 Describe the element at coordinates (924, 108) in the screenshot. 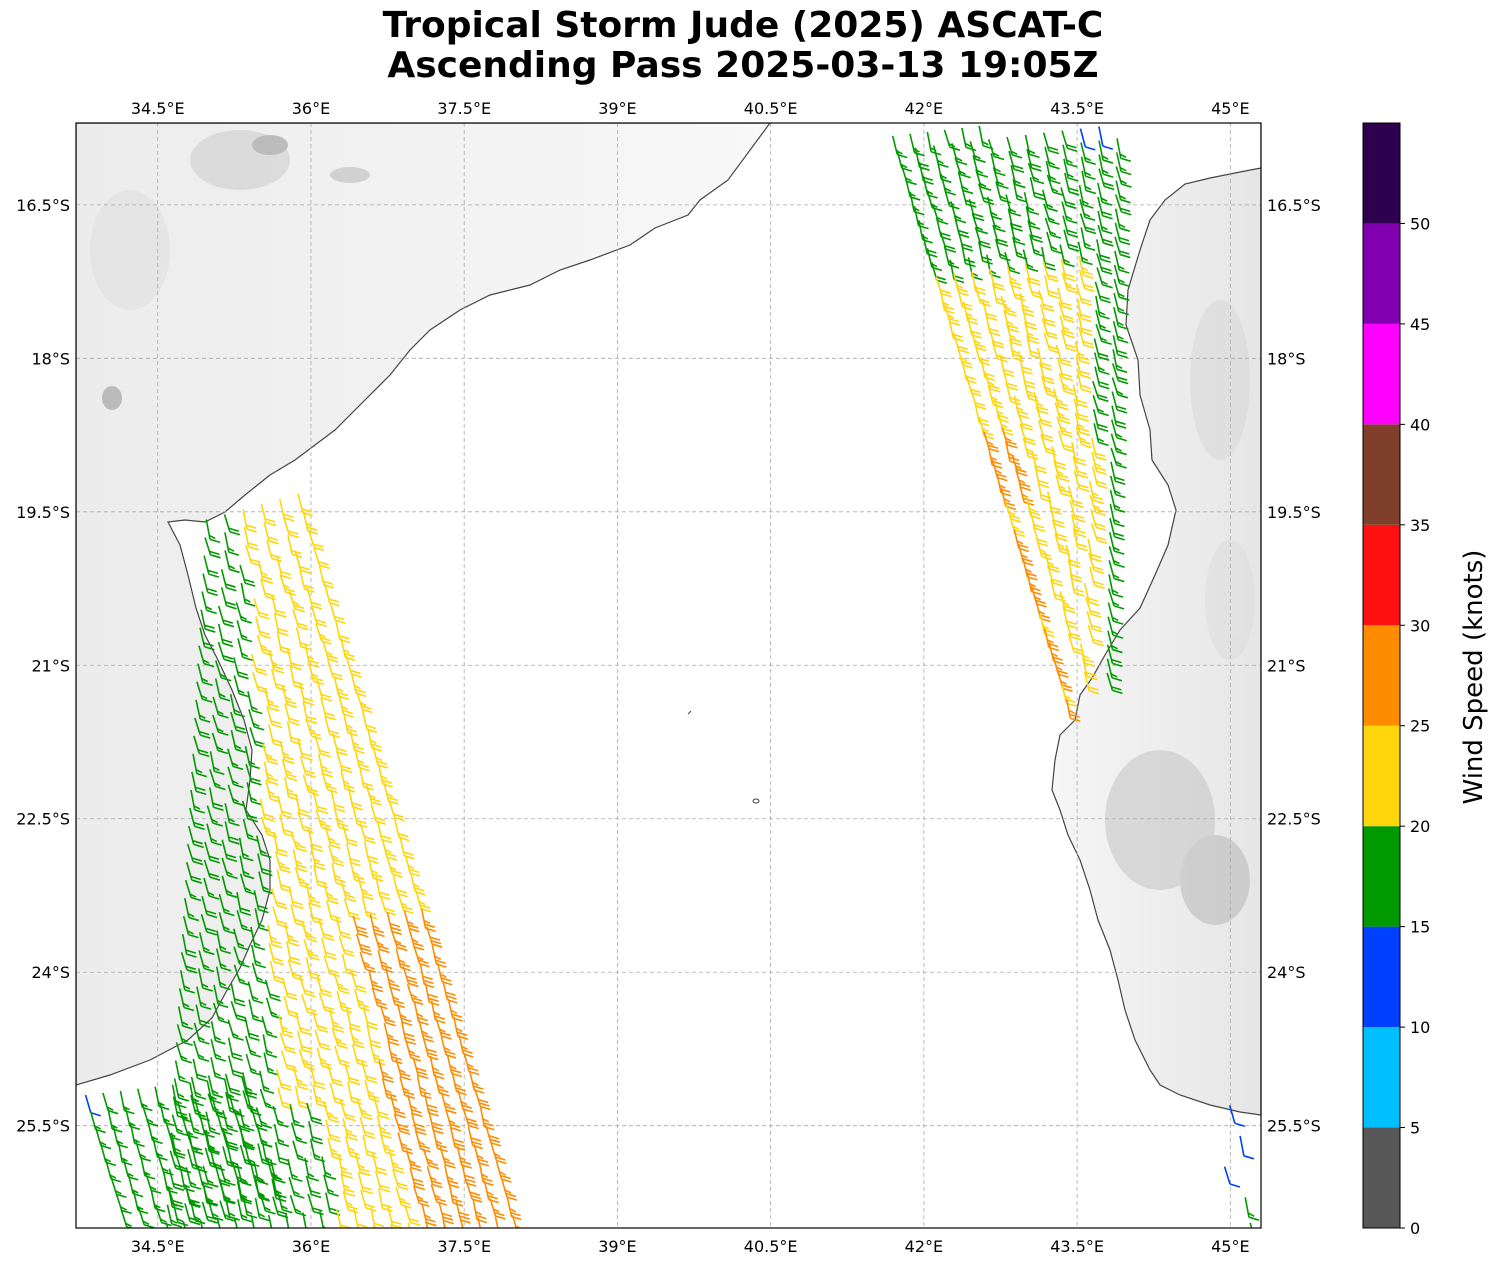

I see `lon-tick-label-top: 42°E` at that location.